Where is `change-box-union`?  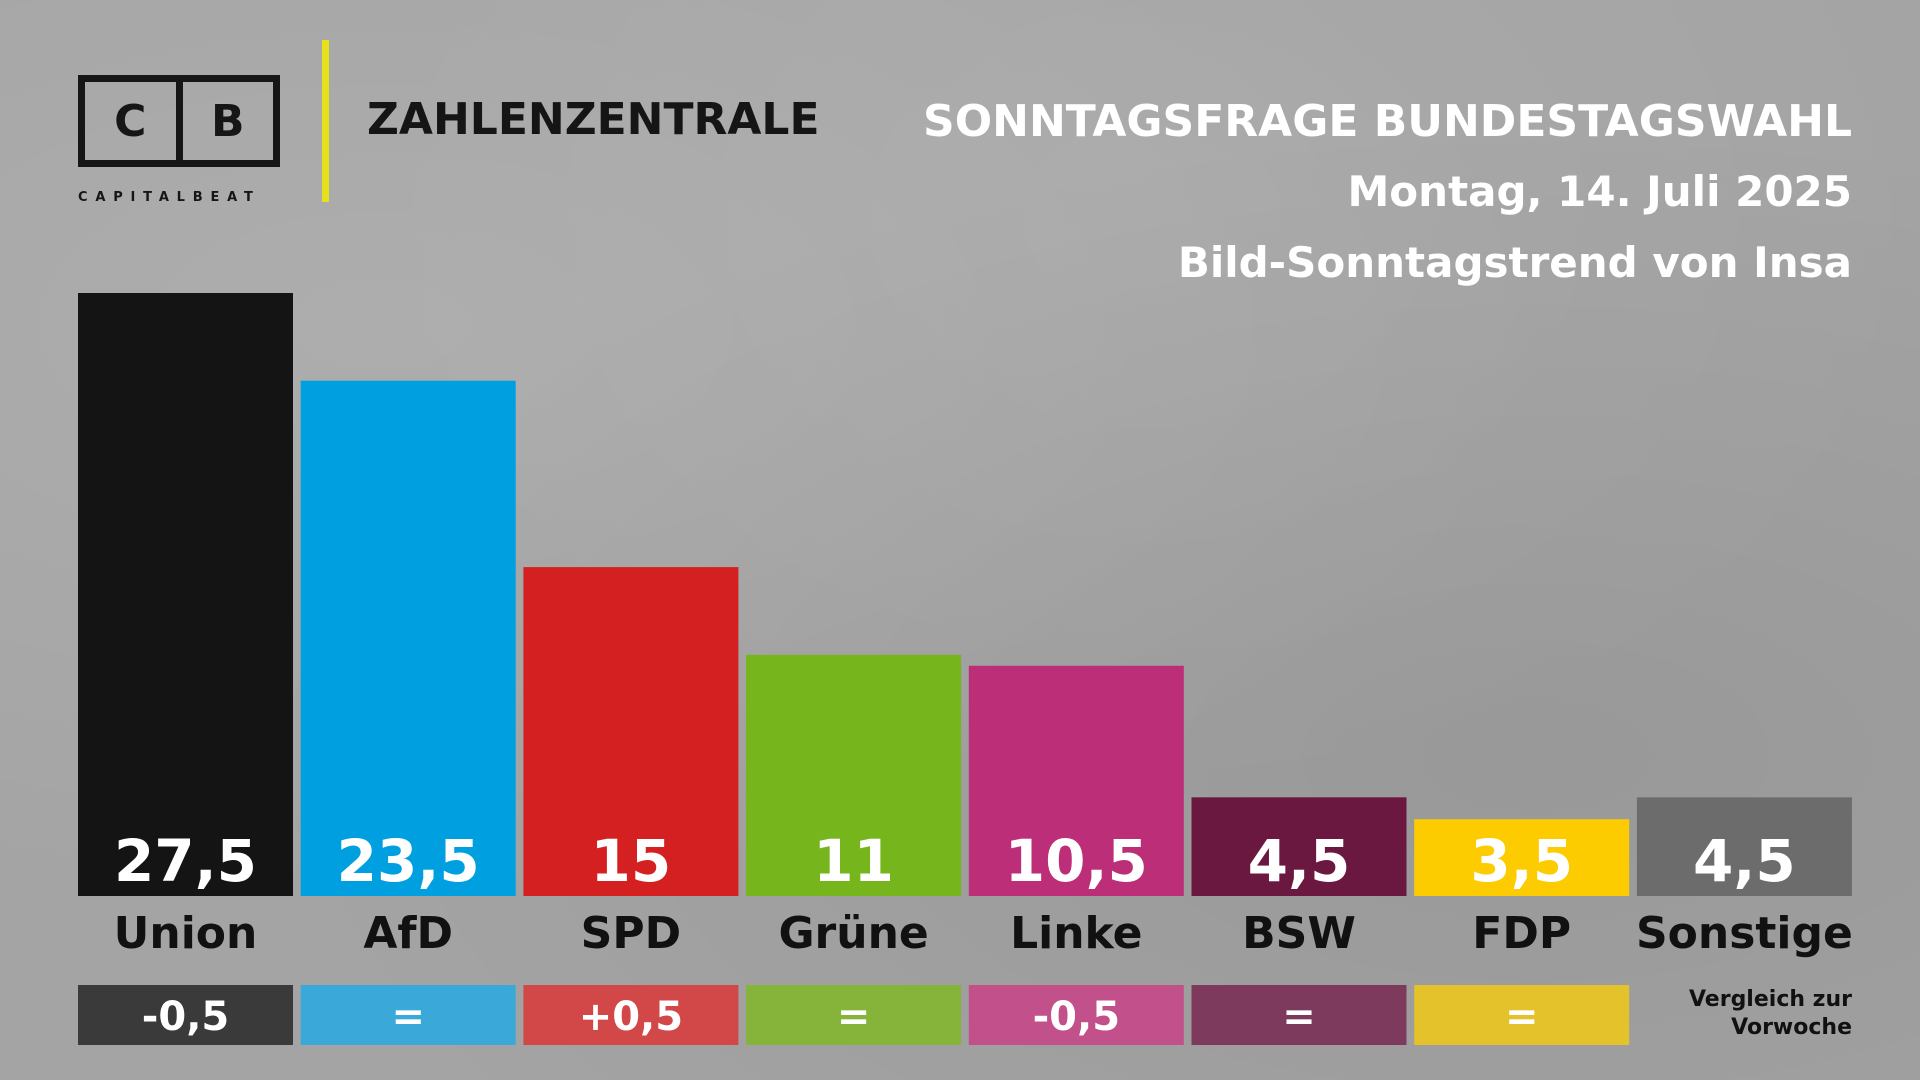
change-box-union is located at coordinates (185, 1015).